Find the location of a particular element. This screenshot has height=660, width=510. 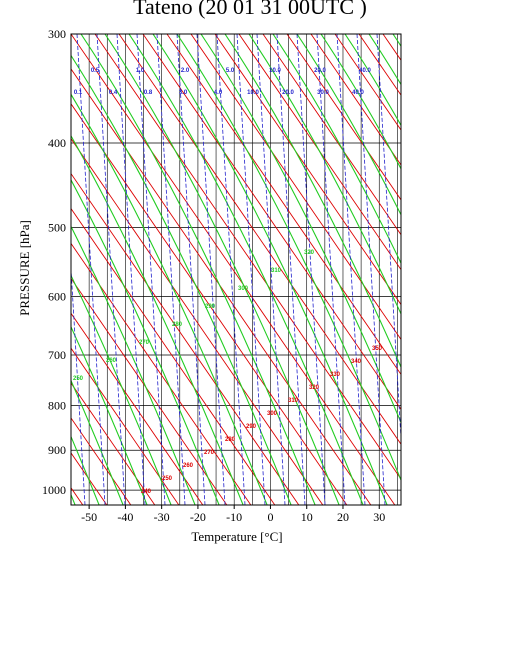

x-tick-label: -20 is located at coordinates (198, 517).